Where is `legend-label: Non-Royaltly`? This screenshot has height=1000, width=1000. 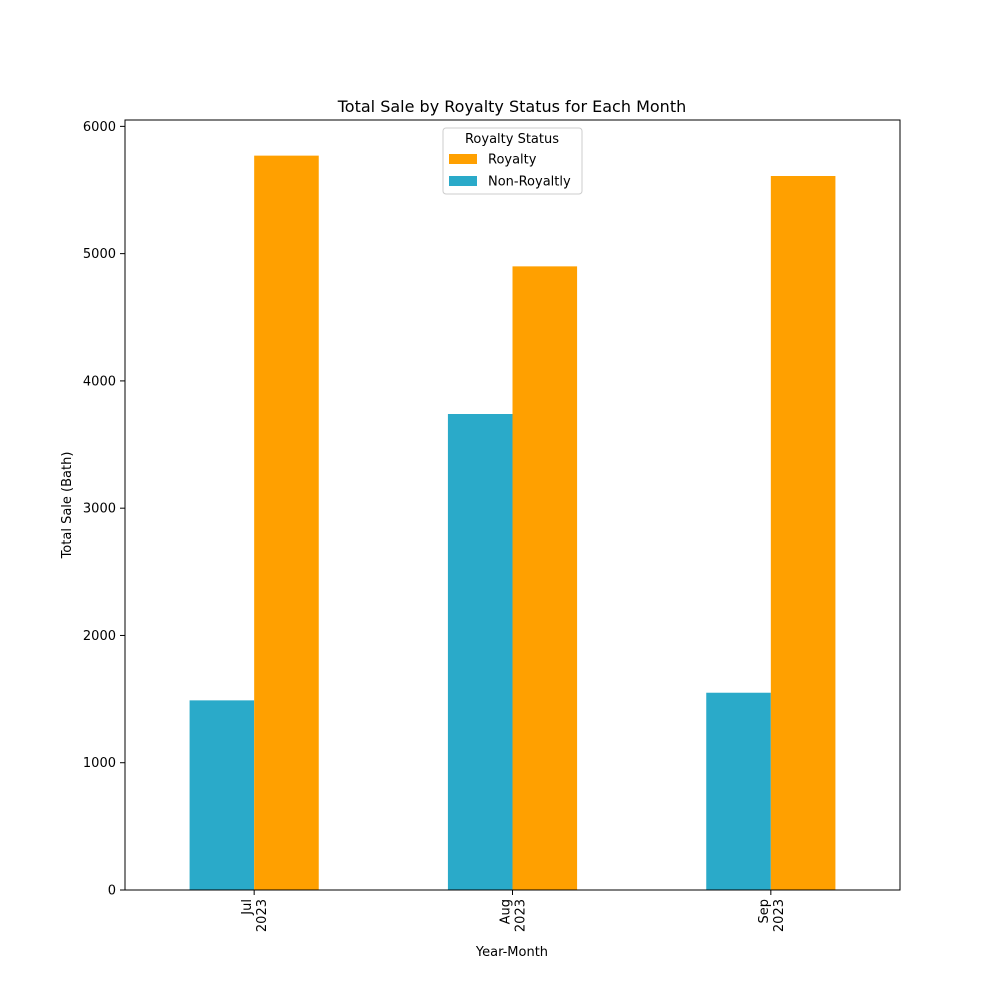 legend-label: Non-Royaltly is located at coordinates (529, 182).